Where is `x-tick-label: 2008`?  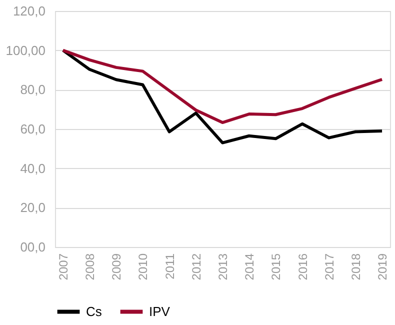 x-tick-label: 2008 is located at coordinates (90, 266).